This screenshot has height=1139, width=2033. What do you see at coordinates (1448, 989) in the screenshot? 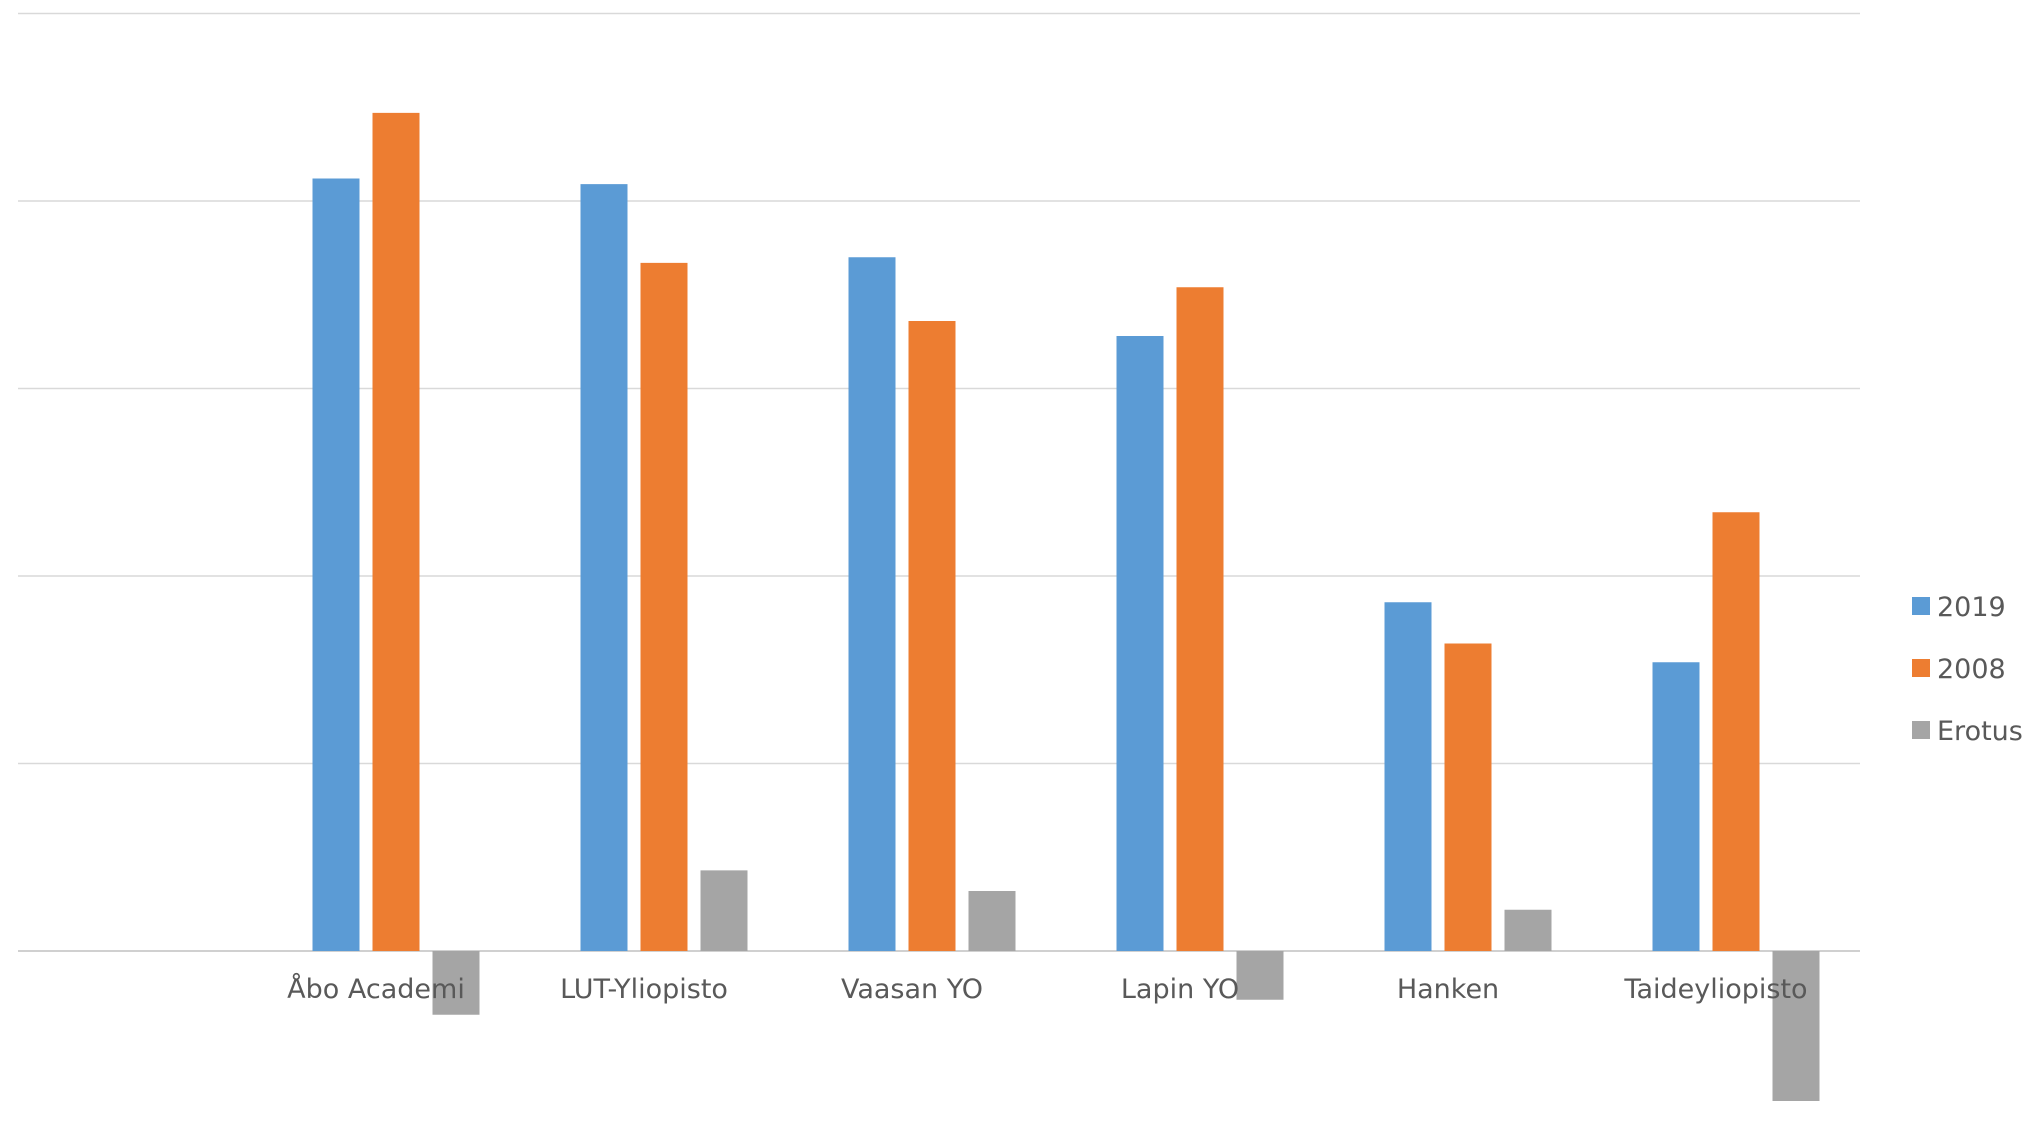
I see `category-label: Hanken` at bounding box center [1448, 989].